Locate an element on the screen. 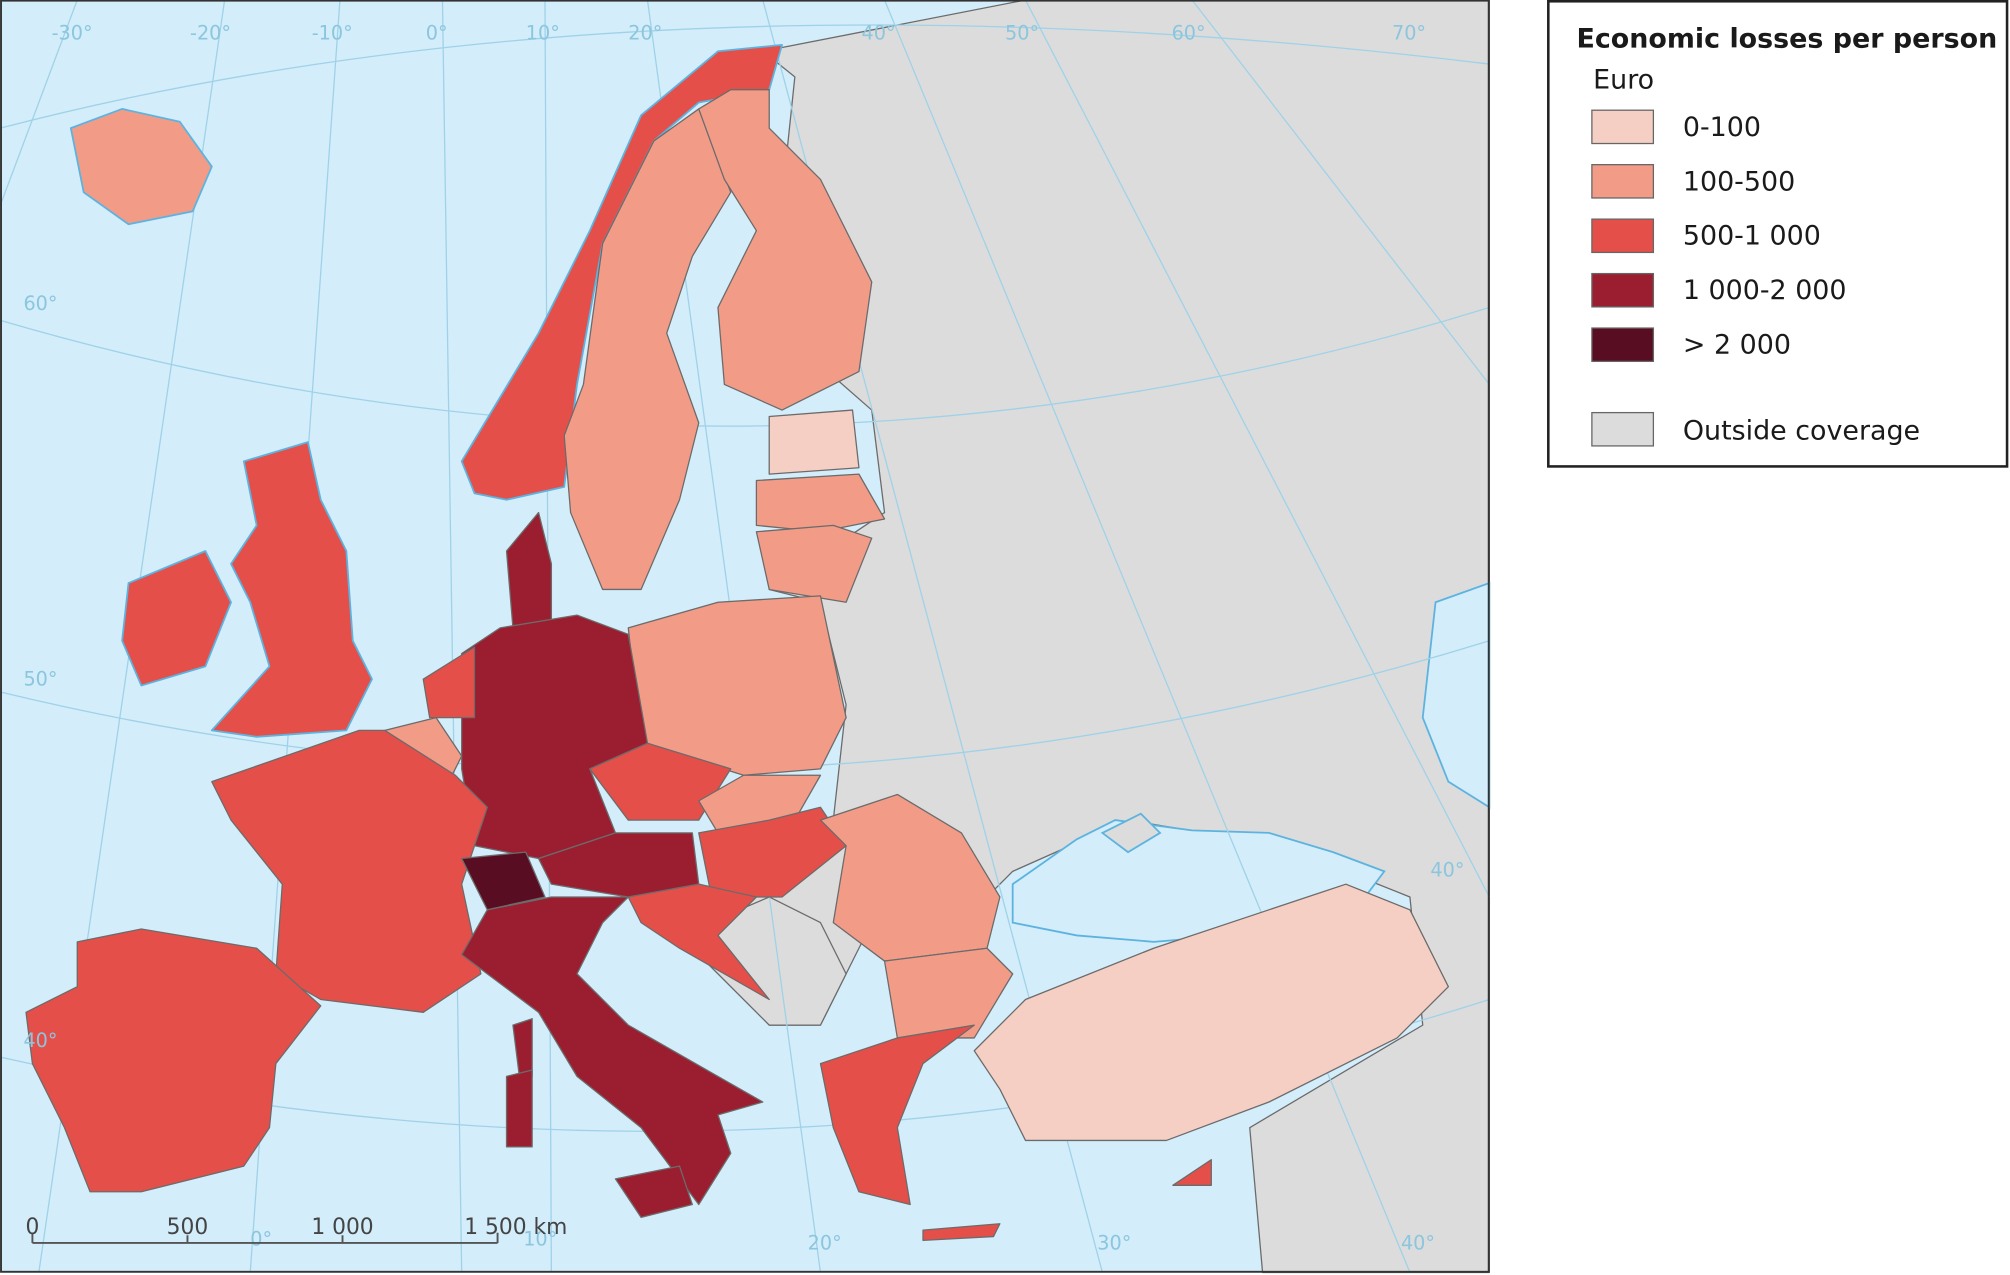 Image resolution: width=2010 pixels, height=1275 pixels. iberia is located at coordinates (173, 1060).